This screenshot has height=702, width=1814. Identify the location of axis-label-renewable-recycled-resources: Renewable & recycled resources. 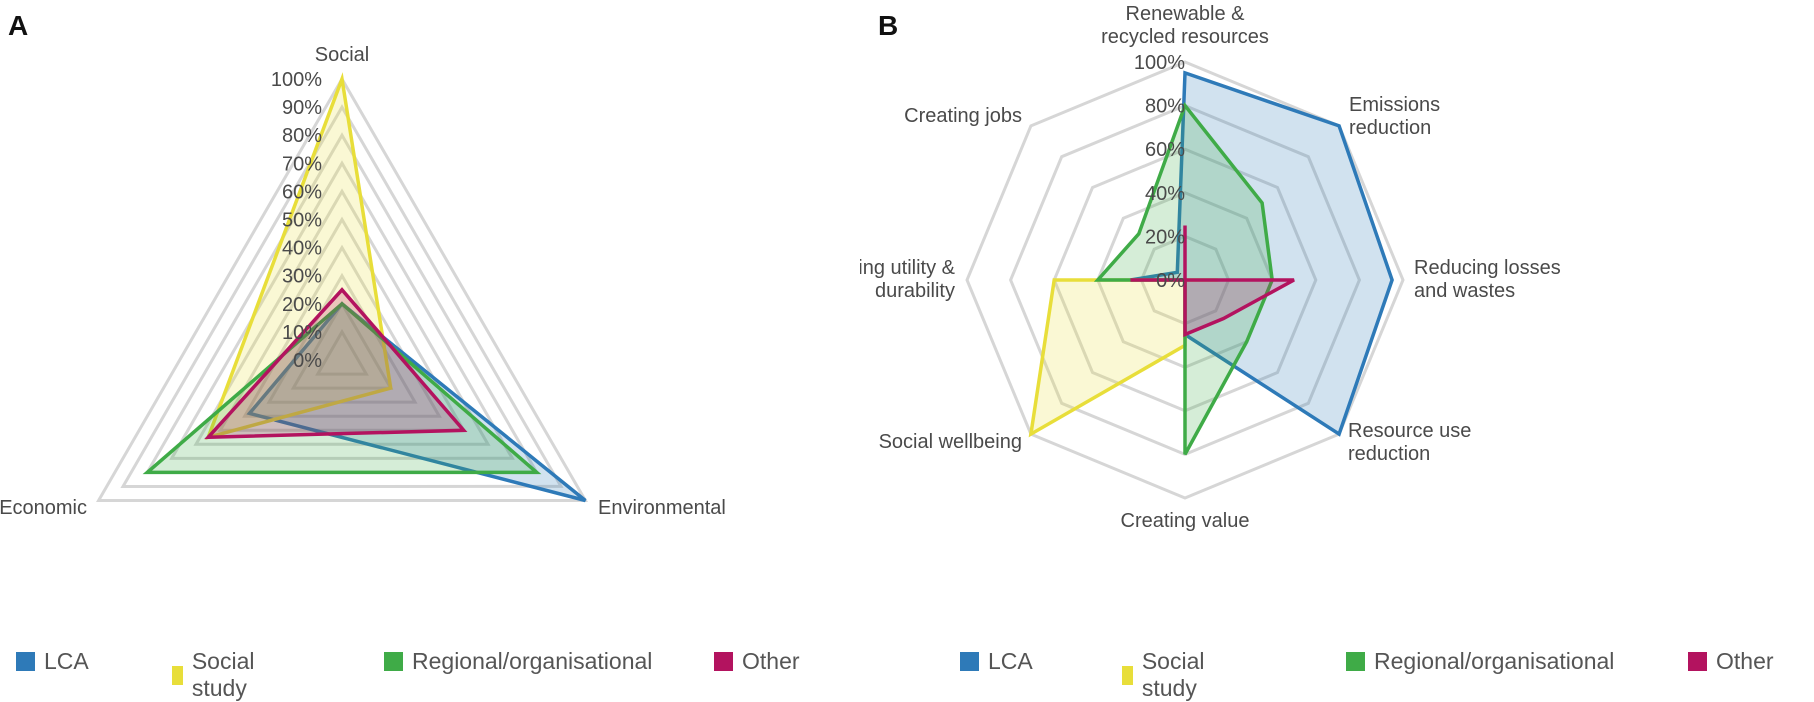
(1185, 25).